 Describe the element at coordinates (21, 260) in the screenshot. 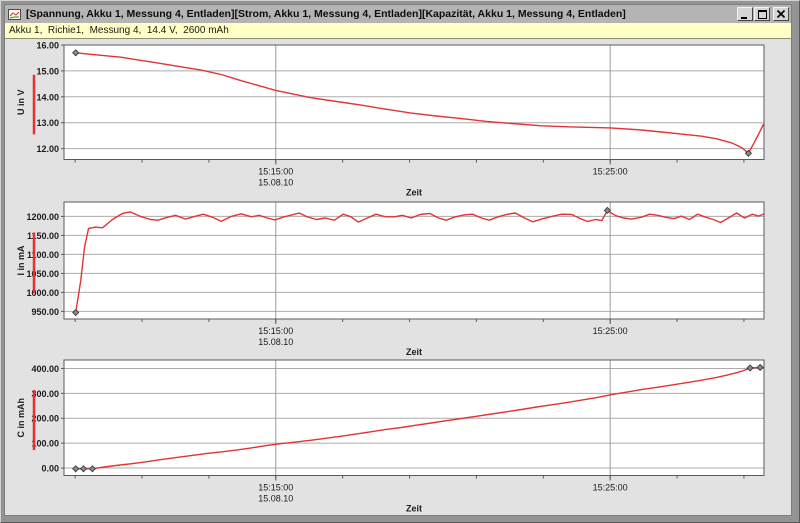

I see `y-axis-title: I in mA` at that location.